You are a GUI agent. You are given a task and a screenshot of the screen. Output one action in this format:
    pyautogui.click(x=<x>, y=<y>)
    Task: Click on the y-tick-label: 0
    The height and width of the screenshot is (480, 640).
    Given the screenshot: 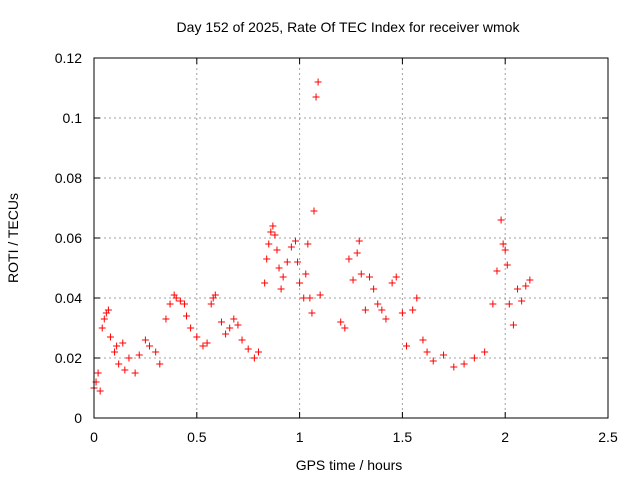 What is the action you would take?
    pyautogui.click(x=78, y=418)
    